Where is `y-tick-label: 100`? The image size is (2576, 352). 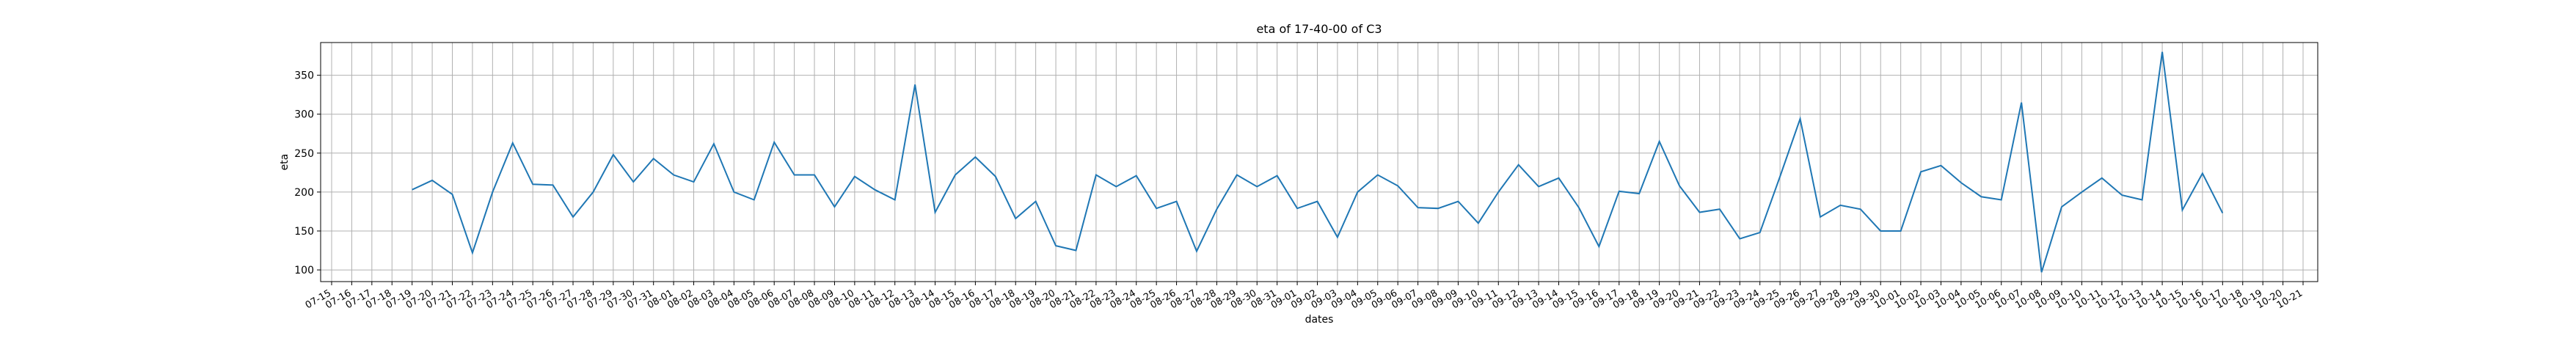
y-tick-label: 100 is located at coordinates (304, 270).